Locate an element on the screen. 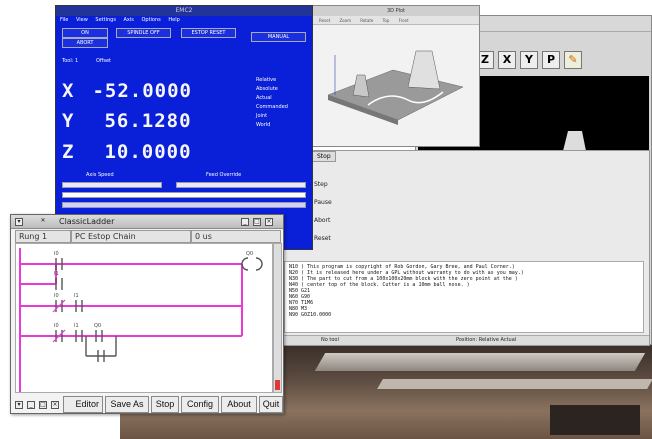 Image resolution: width=652 pixels, height=439 pixels. plot-window: 3D Plot Reset Zoom Rotate Top Front is located at coordinates (396, 76).